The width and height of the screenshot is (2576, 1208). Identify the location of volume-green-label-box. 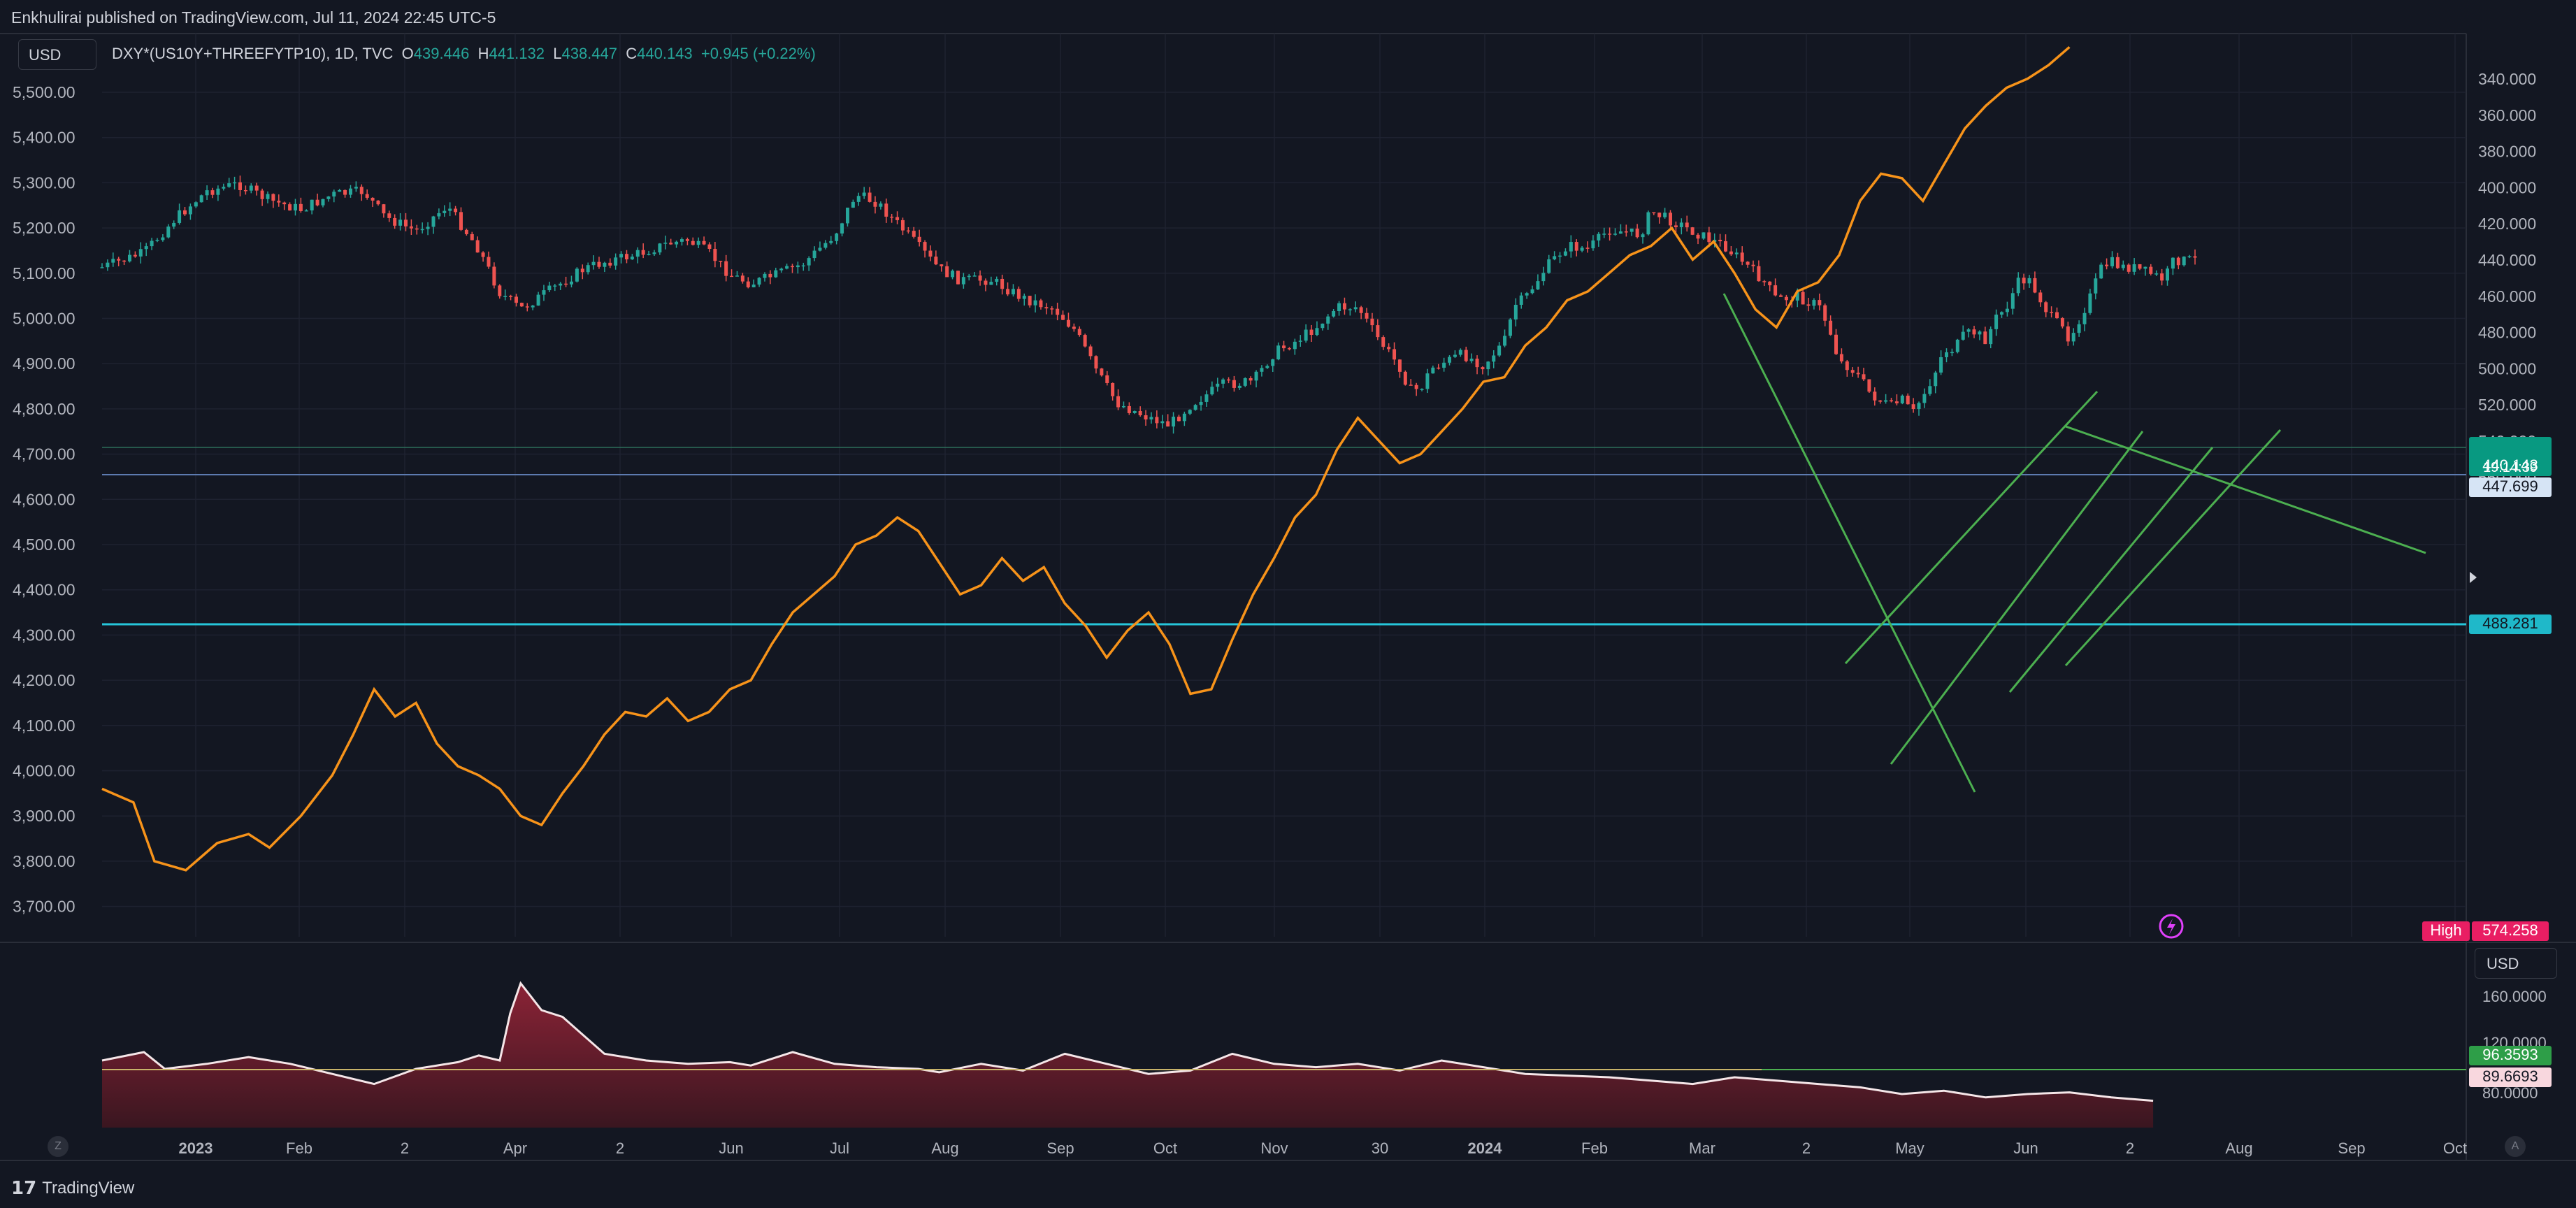
(2510, 1055).